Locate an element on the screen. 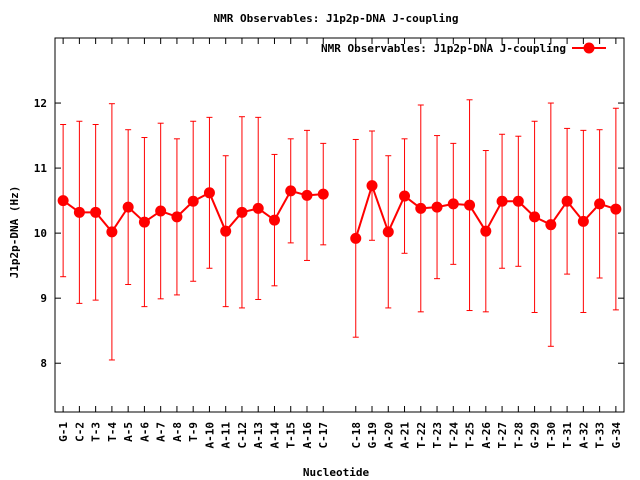 This screenshot has height=480, width=640. x-tick-label: A-10 is located at coordinates (209, 435).